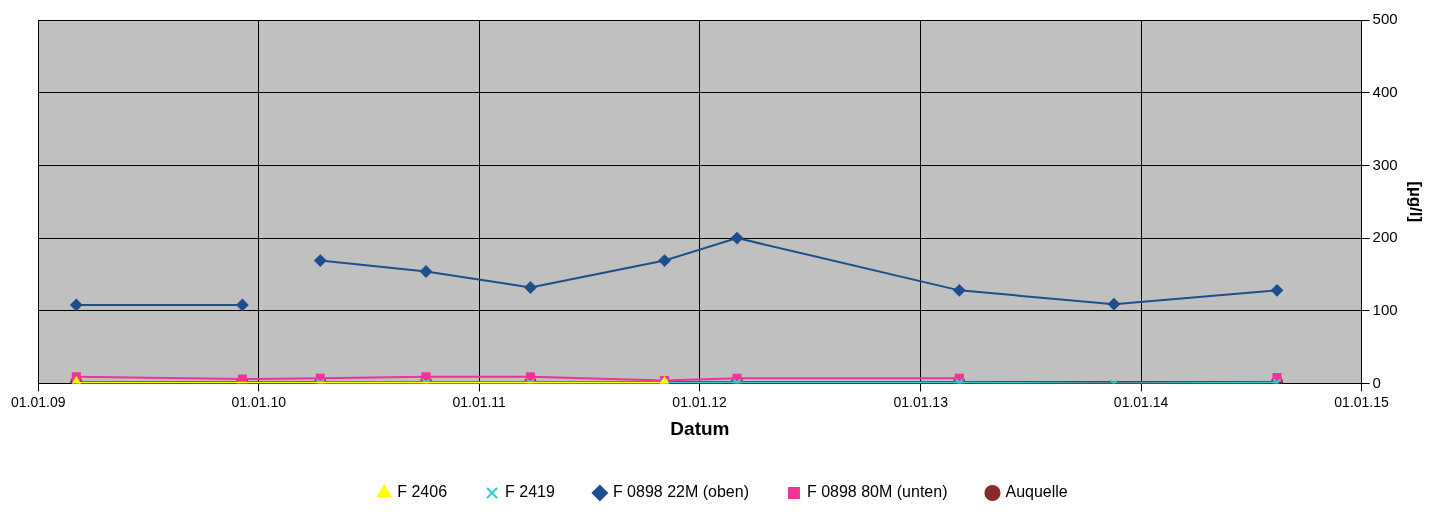 The height and width of the screenshot is (519, 1447). Describe the element at coordinates (1376, 382) in the screenshot. I see `y-tick-label: 0` at that location.